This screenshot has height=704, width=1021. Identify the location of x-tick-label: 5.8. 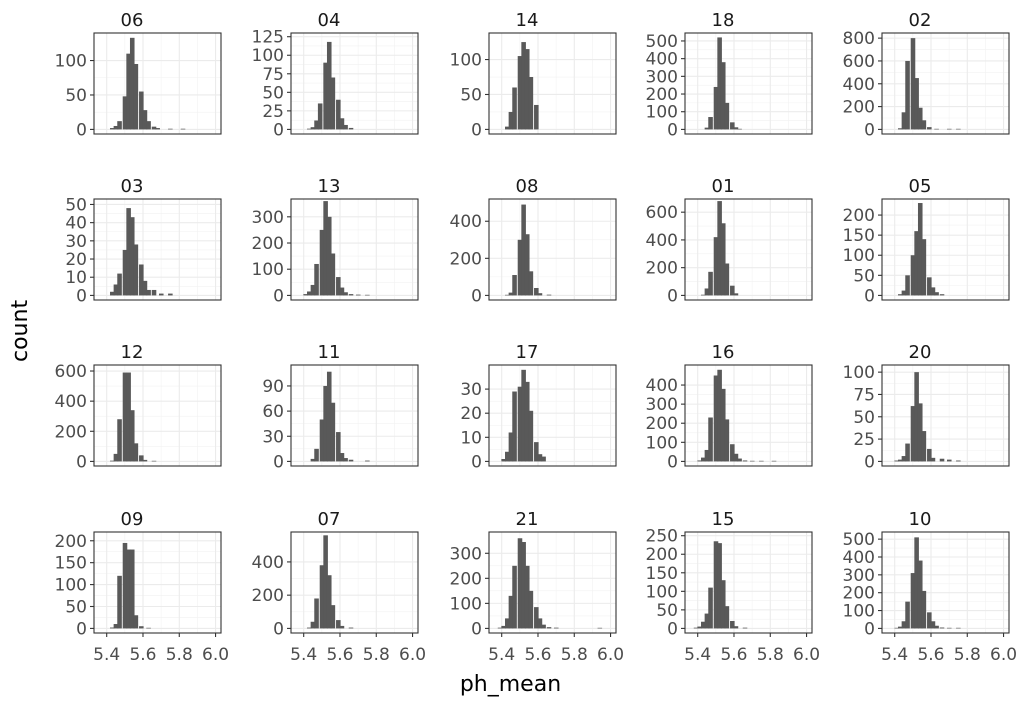
(967, 655).